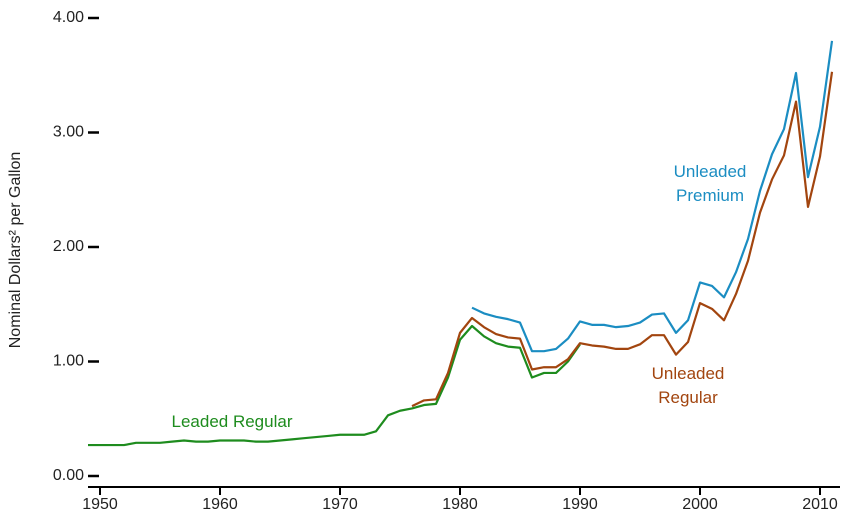 Image resolution: width=848 pixels, height=513 pixels. Describe the element at coordinates (710, 183) in the screenshot. I see `series-label: Unleaded Premium` at that location.